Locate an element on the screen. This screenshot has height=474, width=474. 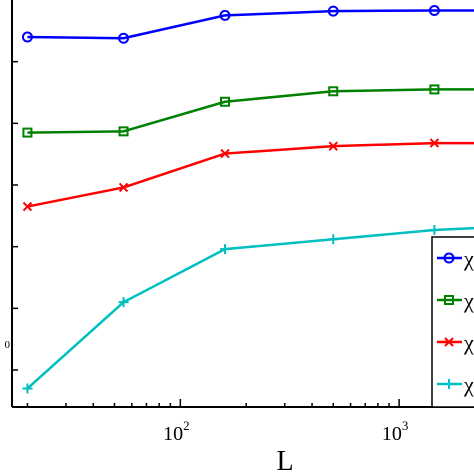
legend-box is located at coordinates (452, 322).